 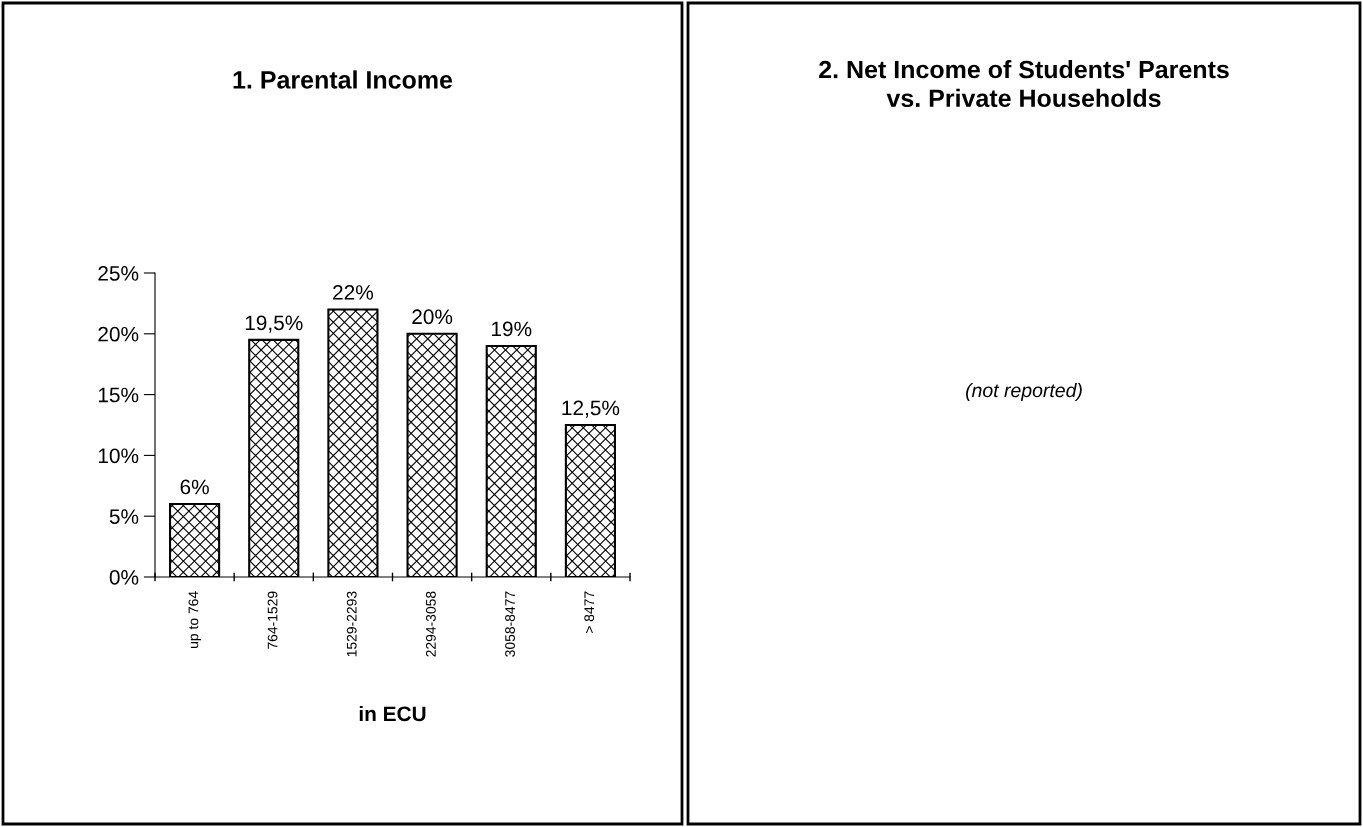 I want to click on data-label: 6%, so click(x=194, y=487).